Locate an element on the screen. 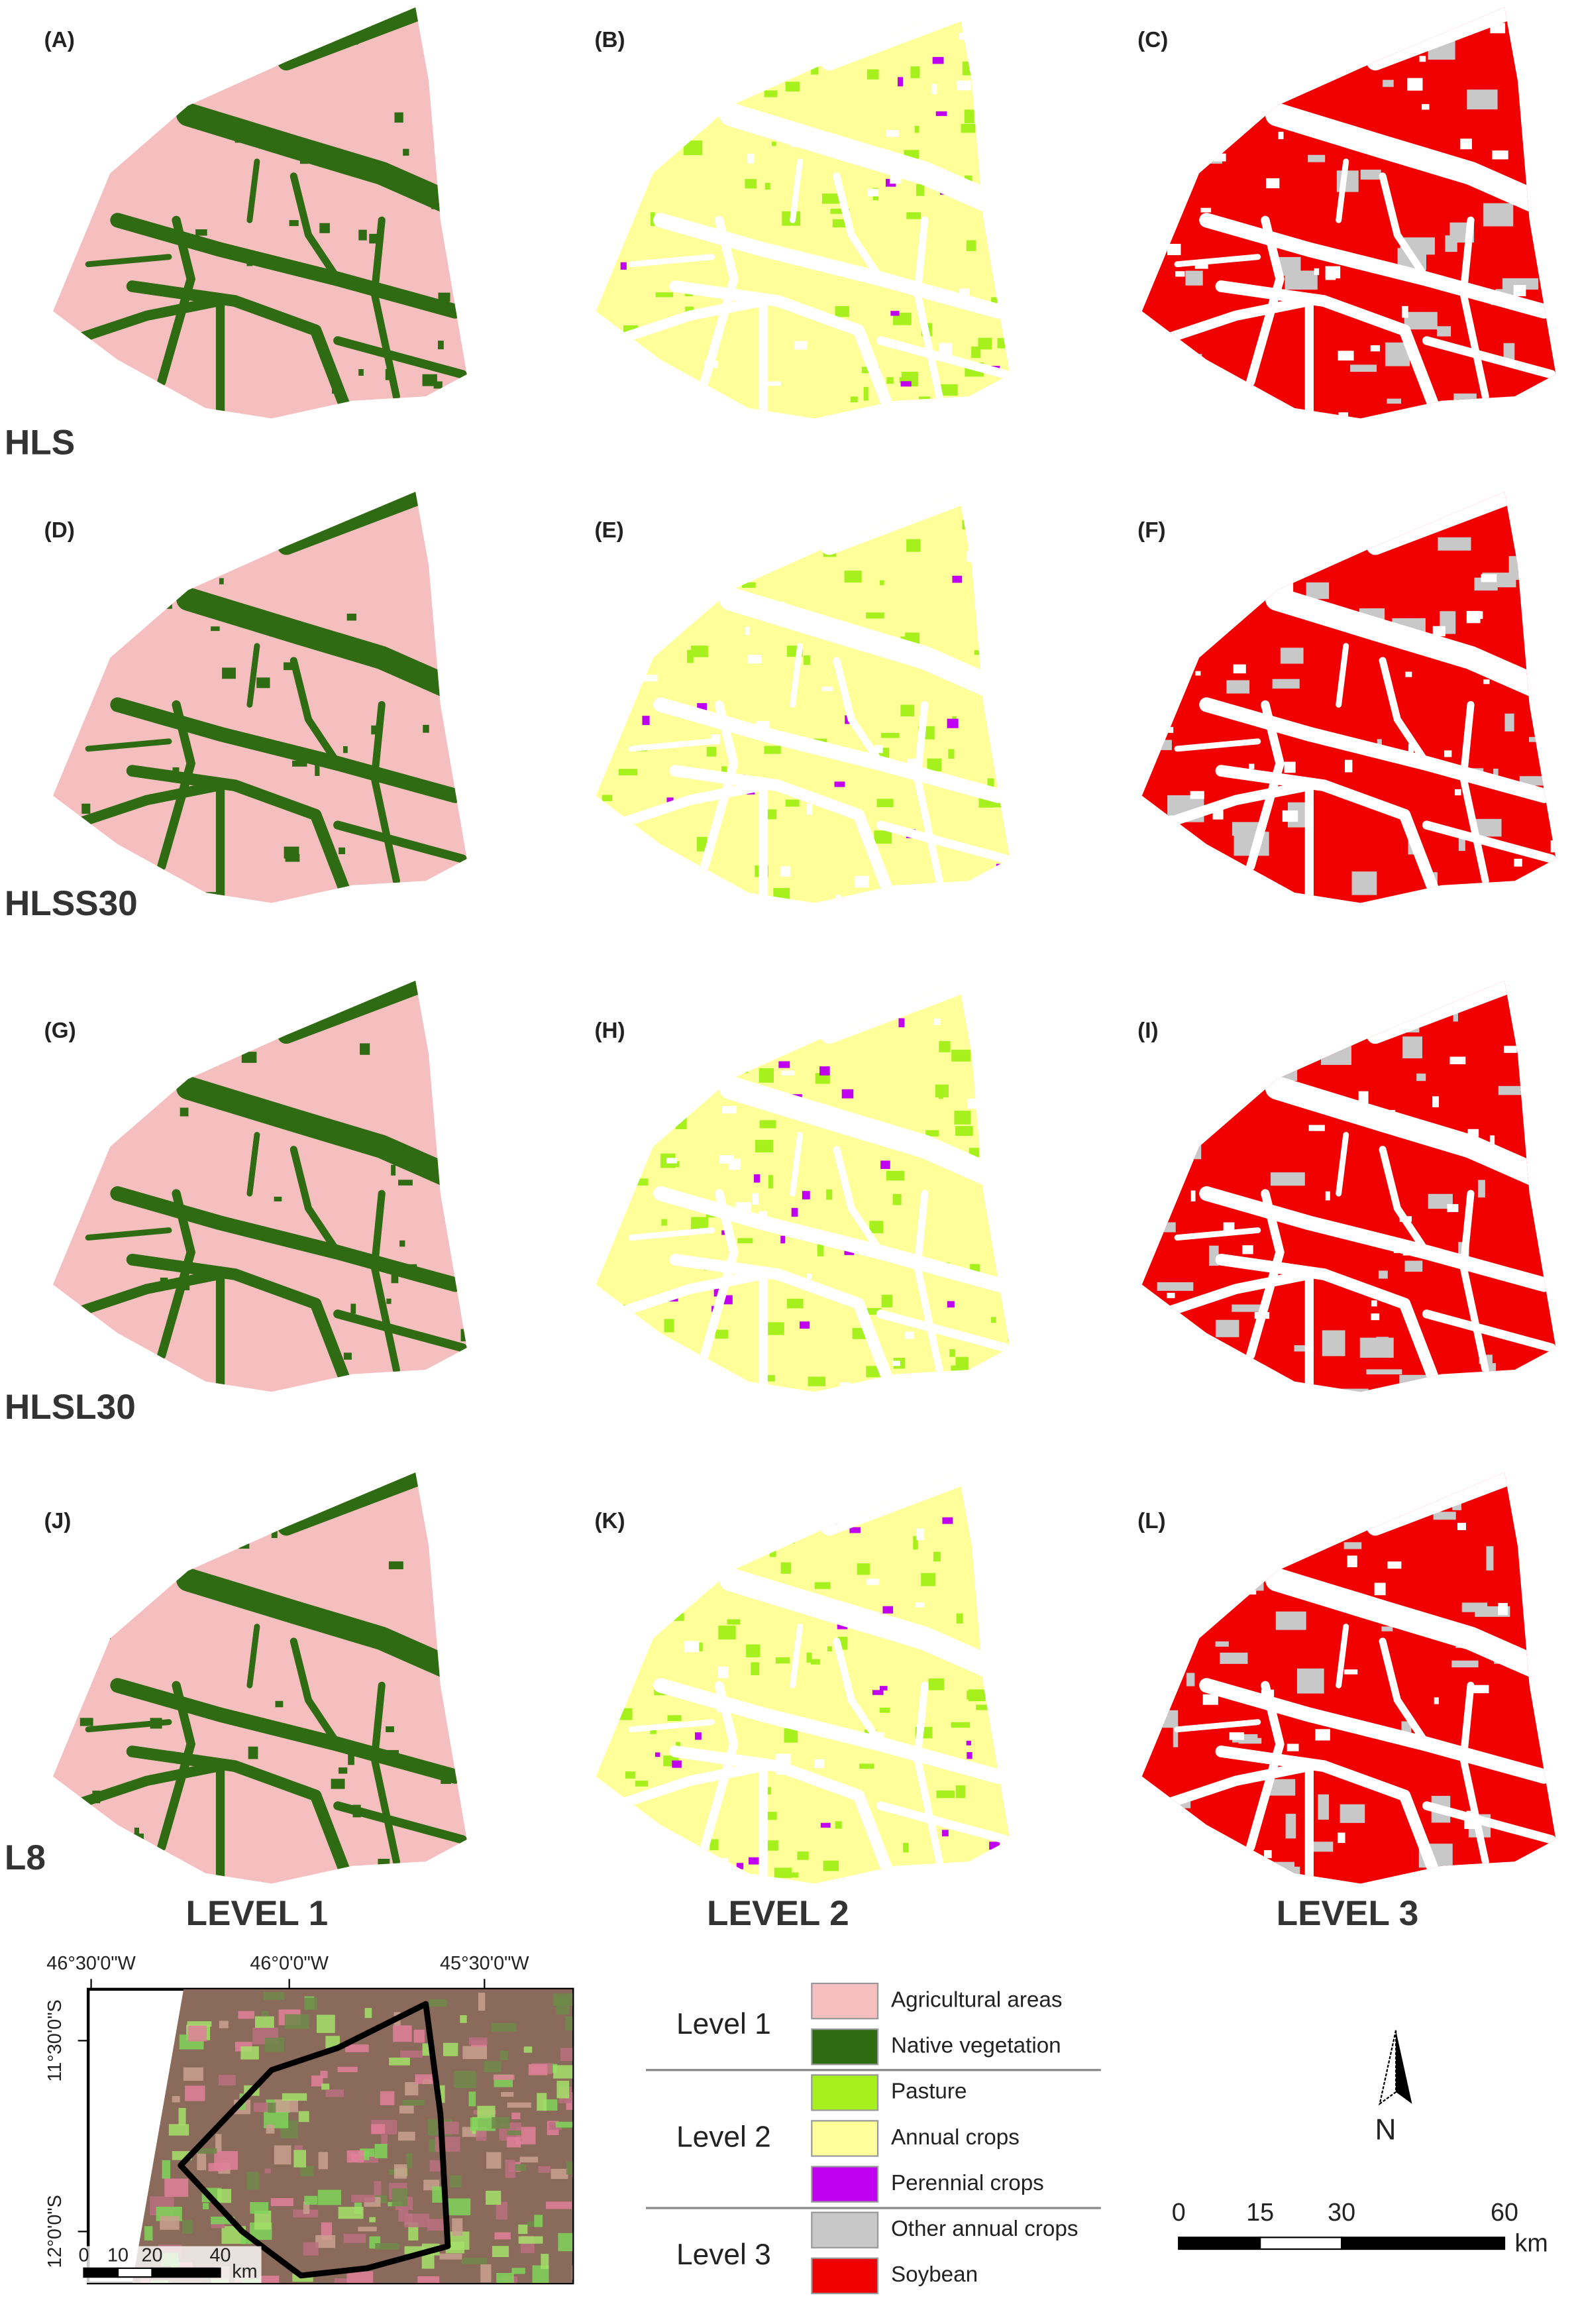 This screenshot has height=2324, width=1578. inset-y-label: 11°30'0"S is located at coordinates (55, 2040).